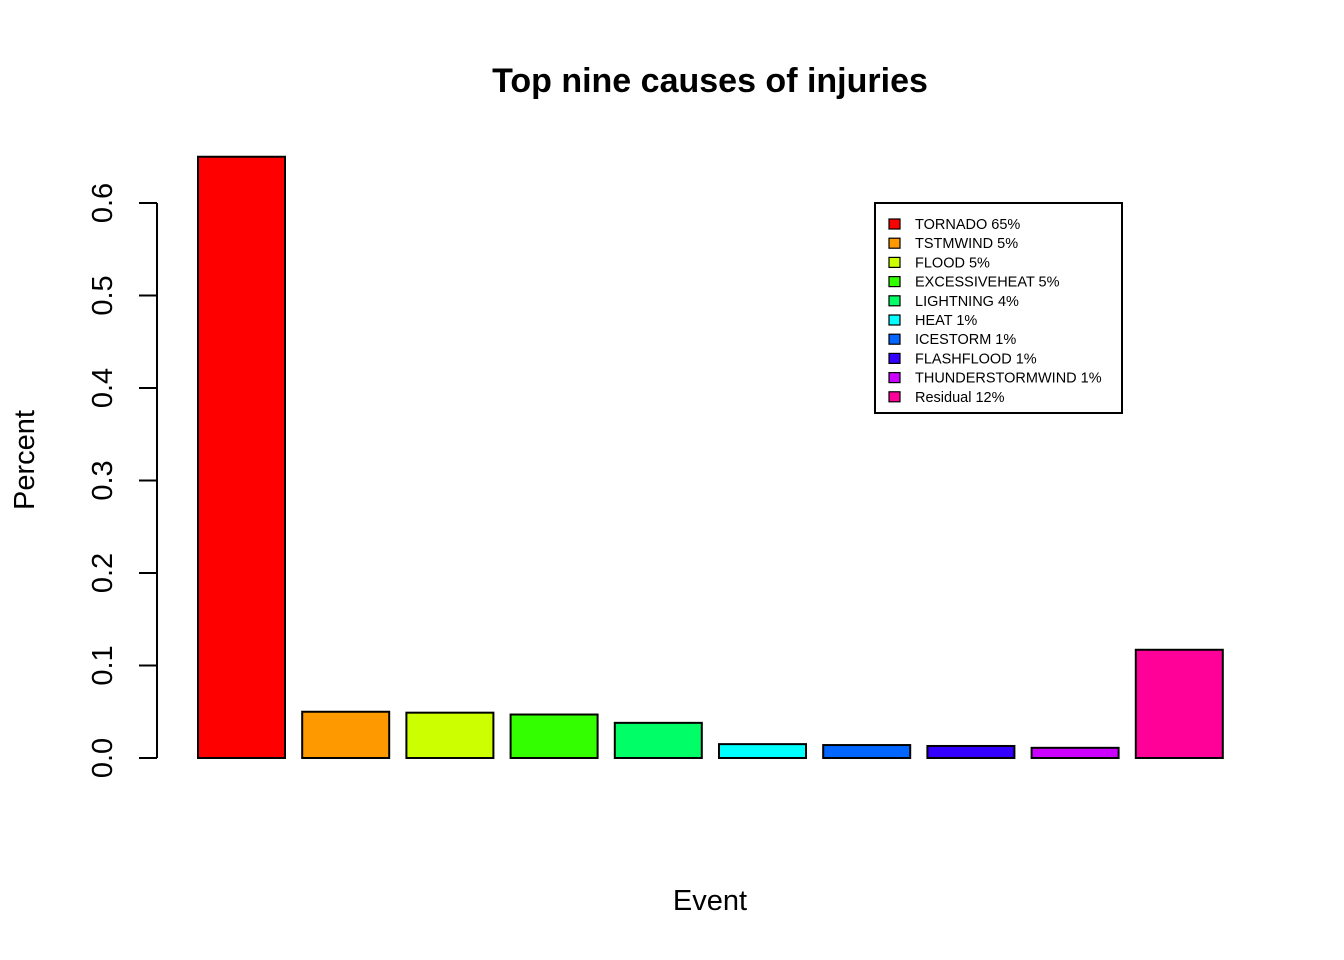 The height and width of the screenshot is (960, 1344). Describe the element at coordinates (710, 901) in the screenshot. I see `x-axis-label: Event` at that location.